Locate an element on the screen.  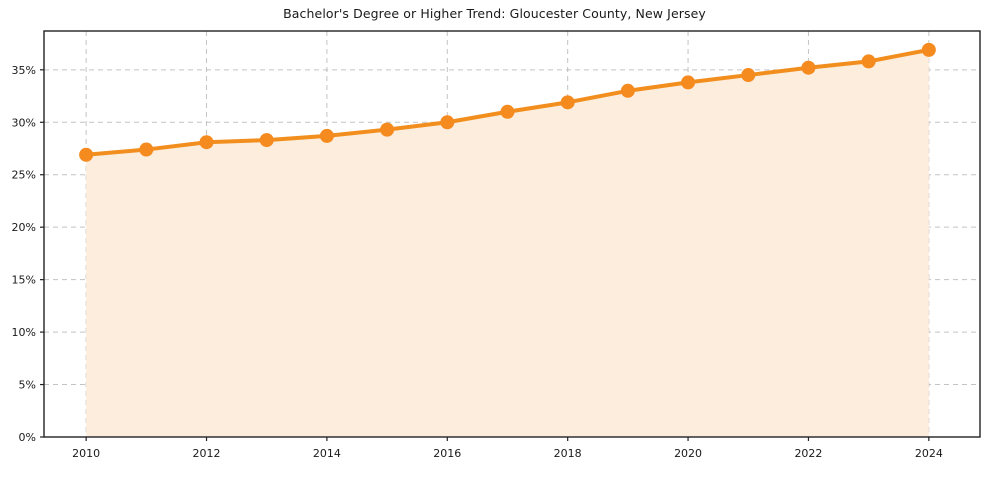
x-axis-tick-labels: 2010 2012 2014 2016 2018 2020 2022 2024 is located at coordinates (507, 453).